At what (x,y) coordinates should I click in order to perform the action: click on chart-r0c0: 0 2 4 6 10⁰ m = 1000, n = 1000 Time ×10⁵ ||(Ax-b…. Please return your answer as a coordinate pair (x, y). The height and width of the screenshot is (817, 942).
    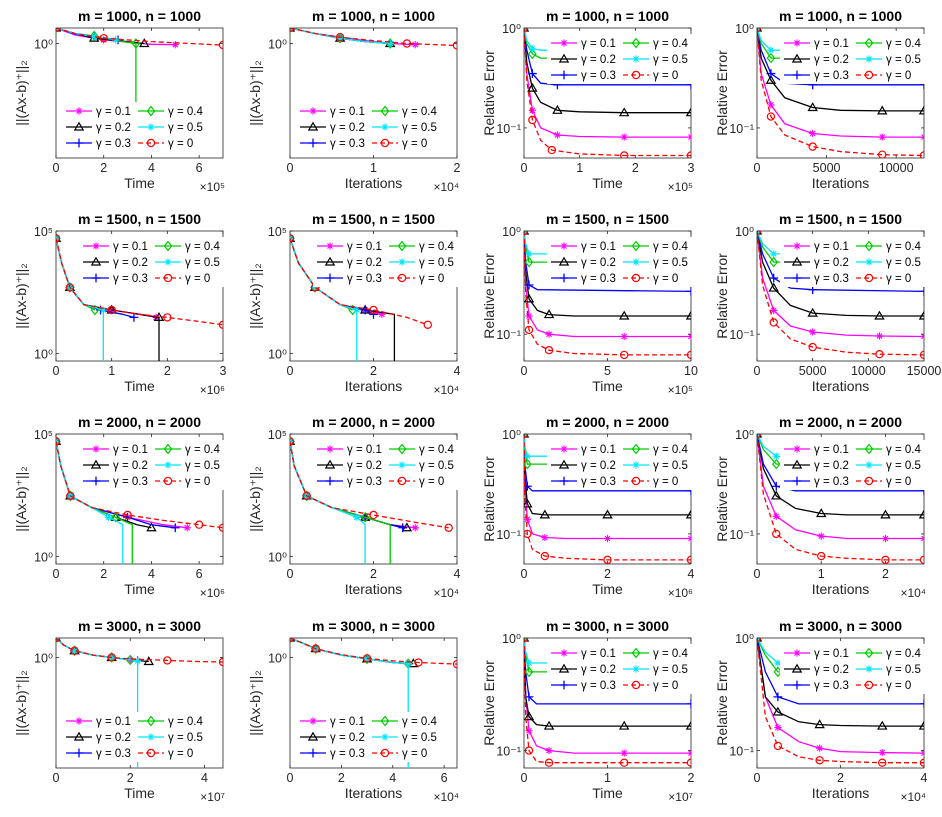
    Looking at the image, I should click on (119, 101).